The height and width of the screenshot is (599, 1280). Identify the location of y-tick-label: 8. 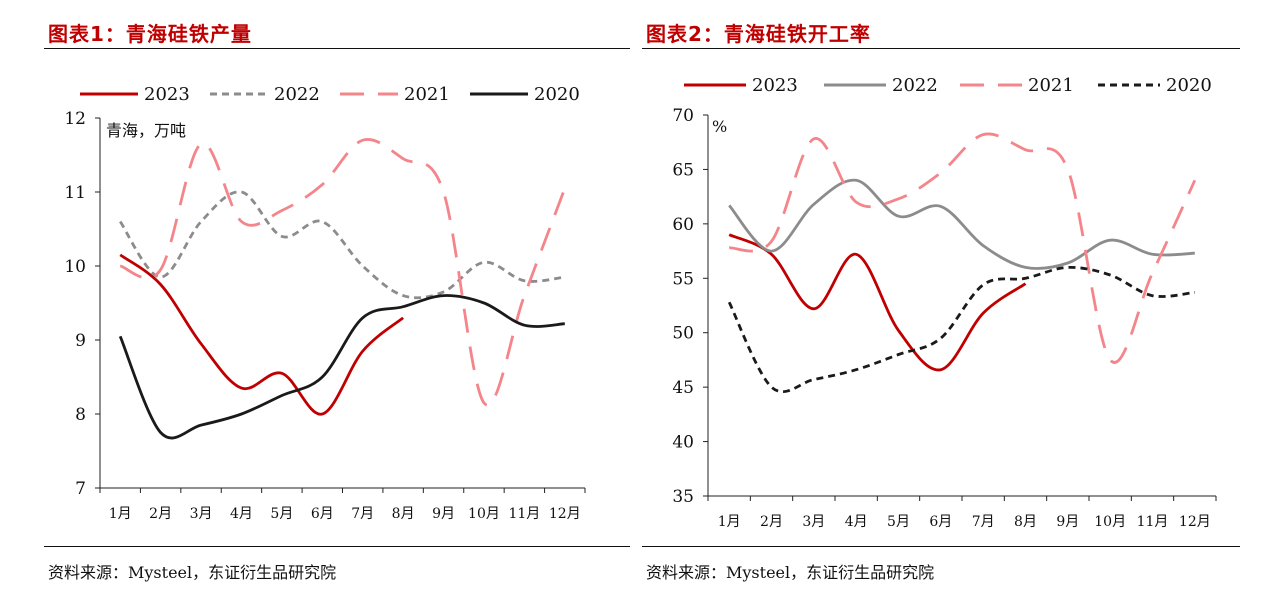
(80, 415).